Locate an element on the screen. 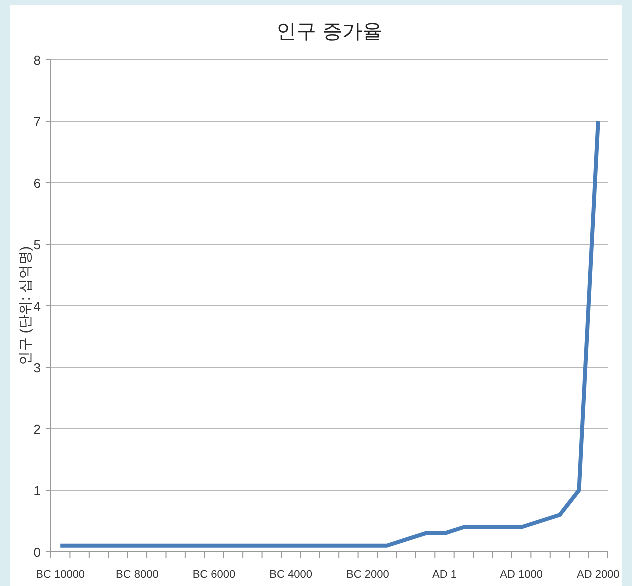 The height and width of the screenshot is (586, 632). ytick: 6 is located at coordinates (37, 183).